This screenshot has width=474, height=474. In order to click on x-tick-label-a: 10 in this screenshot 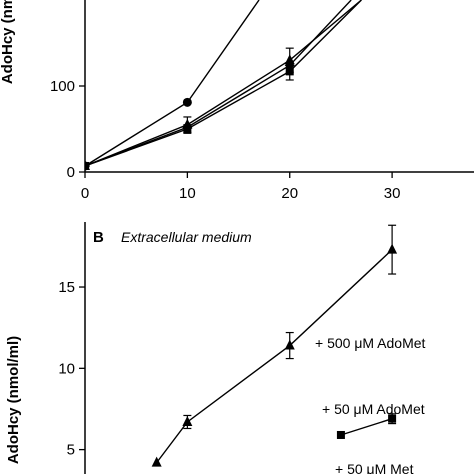, I will do `click(187, 193)`.